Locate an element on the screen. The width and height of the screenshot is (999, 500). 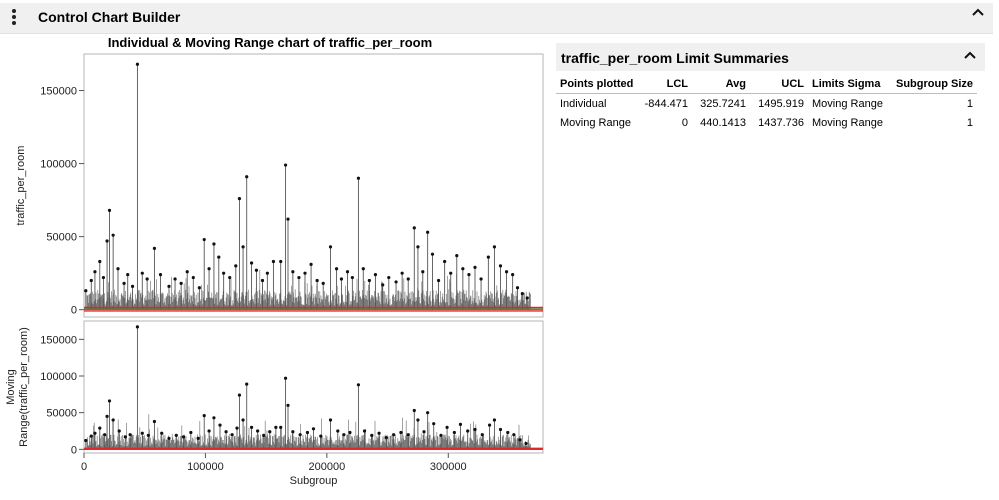
y-axis-label: Range(traffic_per_room) is located at coordinates (24, 387).